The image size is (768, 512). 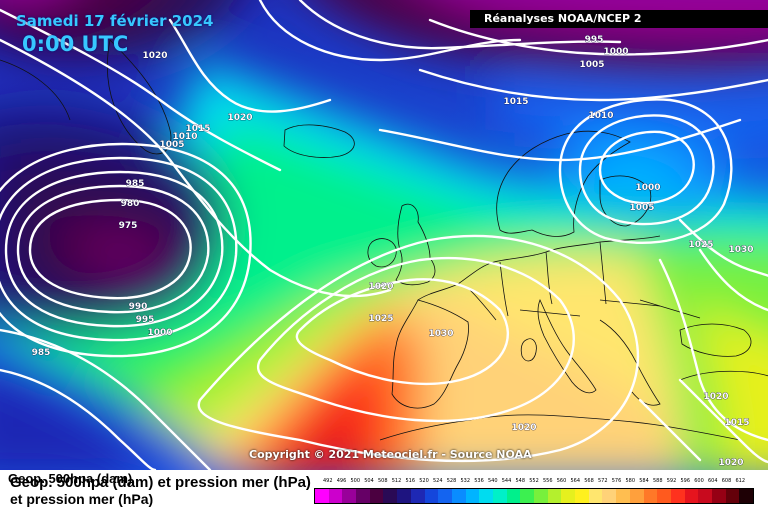 I want to click on footer-line-1: Geop. 500hpa (dam), so click(x=70, y=478).